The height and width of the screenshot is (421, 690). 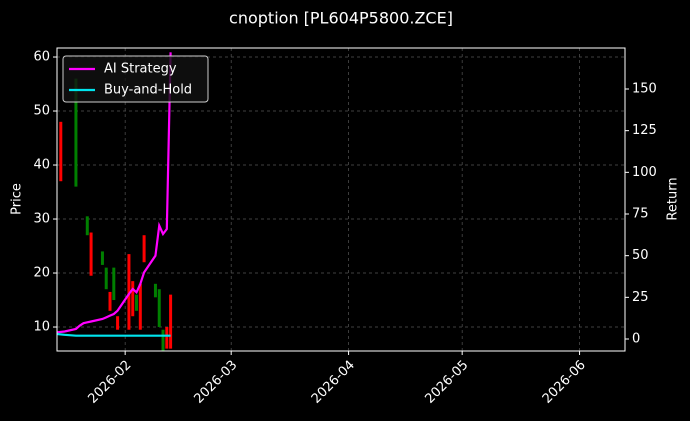 What do you see at coordinates (140, 69) in the screenshot?
I see `legend-label: AI Strategy` at bounding box center [140, 69].